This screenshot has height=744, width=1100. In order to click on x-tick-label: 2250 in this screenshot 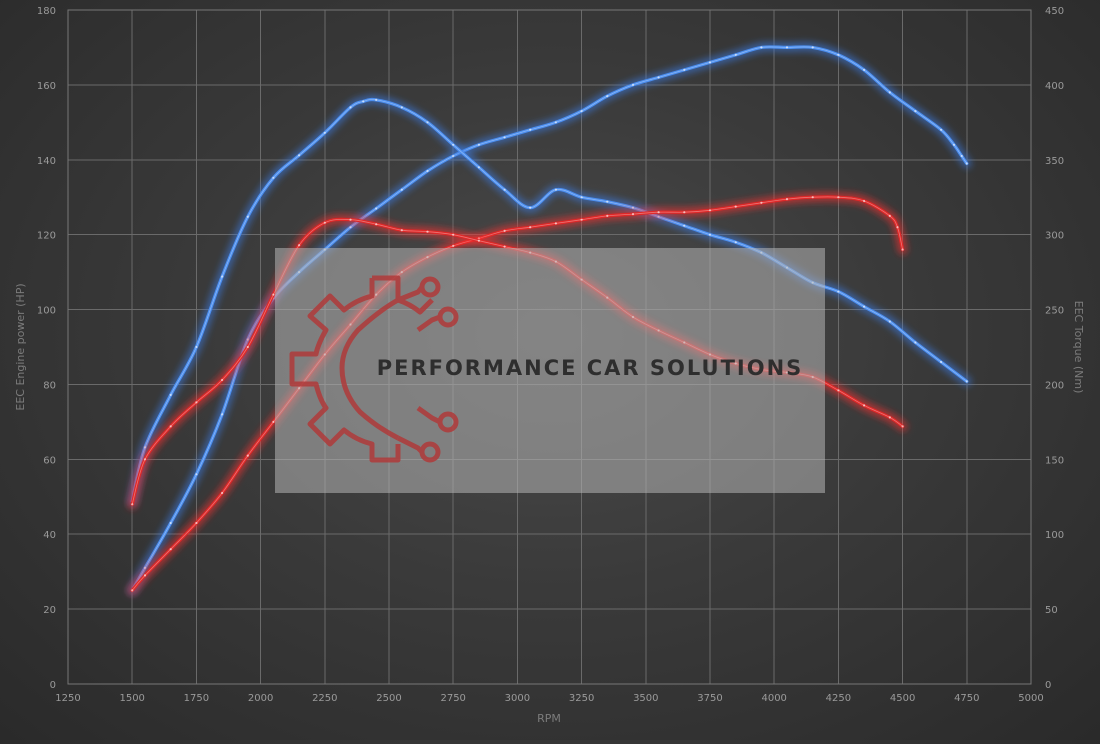, I will do `click(324, 698)`.